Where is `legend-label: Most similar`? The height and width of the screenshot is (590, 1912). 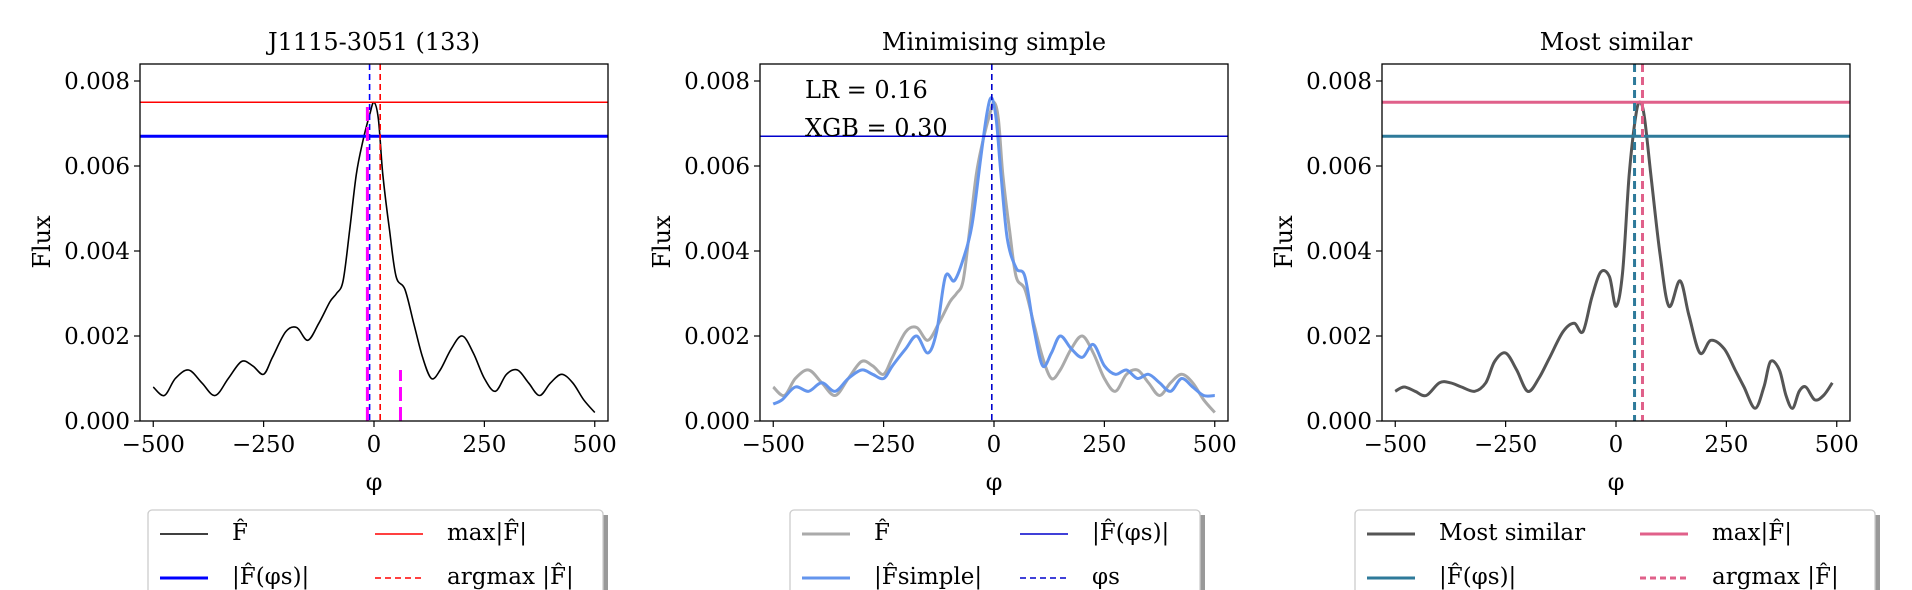
legend-label: Most similar is located at coordinates (1512, 533).